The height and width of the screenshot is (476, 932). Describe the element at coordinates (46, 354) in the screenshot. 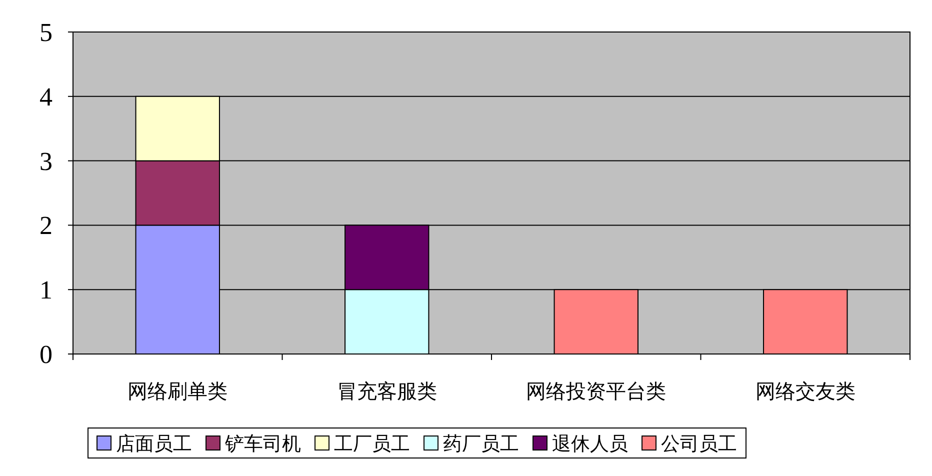

I see `y-tick-label: 0` at that location.